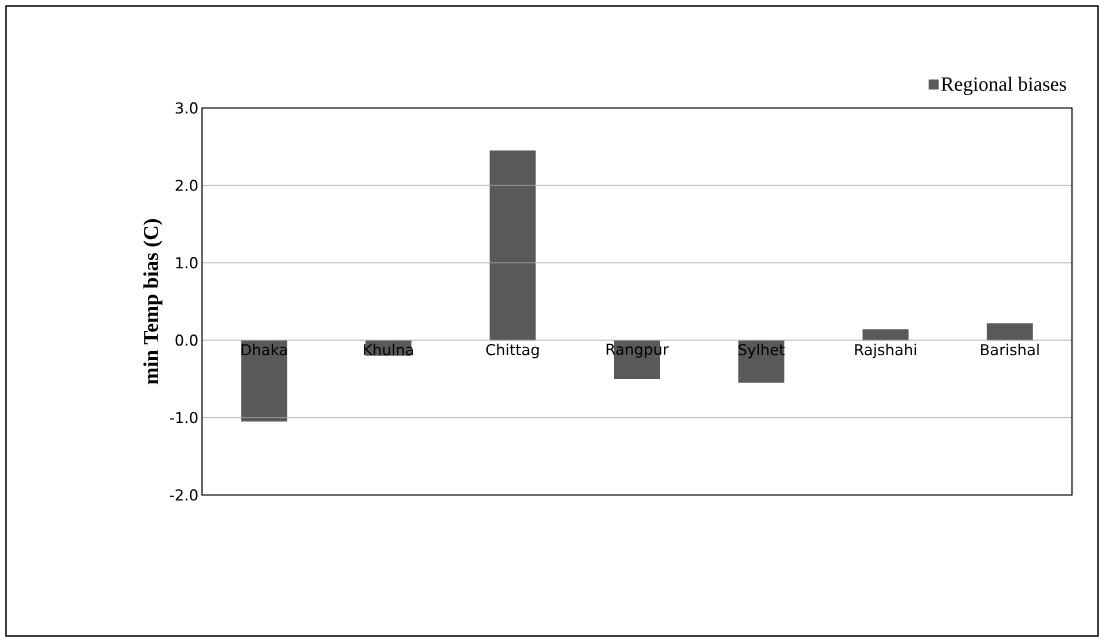  What do you see at coordinates (187, 263) in the screenshot?
I see `y-tick-label: 1.0` at bounding box center [187, 263].